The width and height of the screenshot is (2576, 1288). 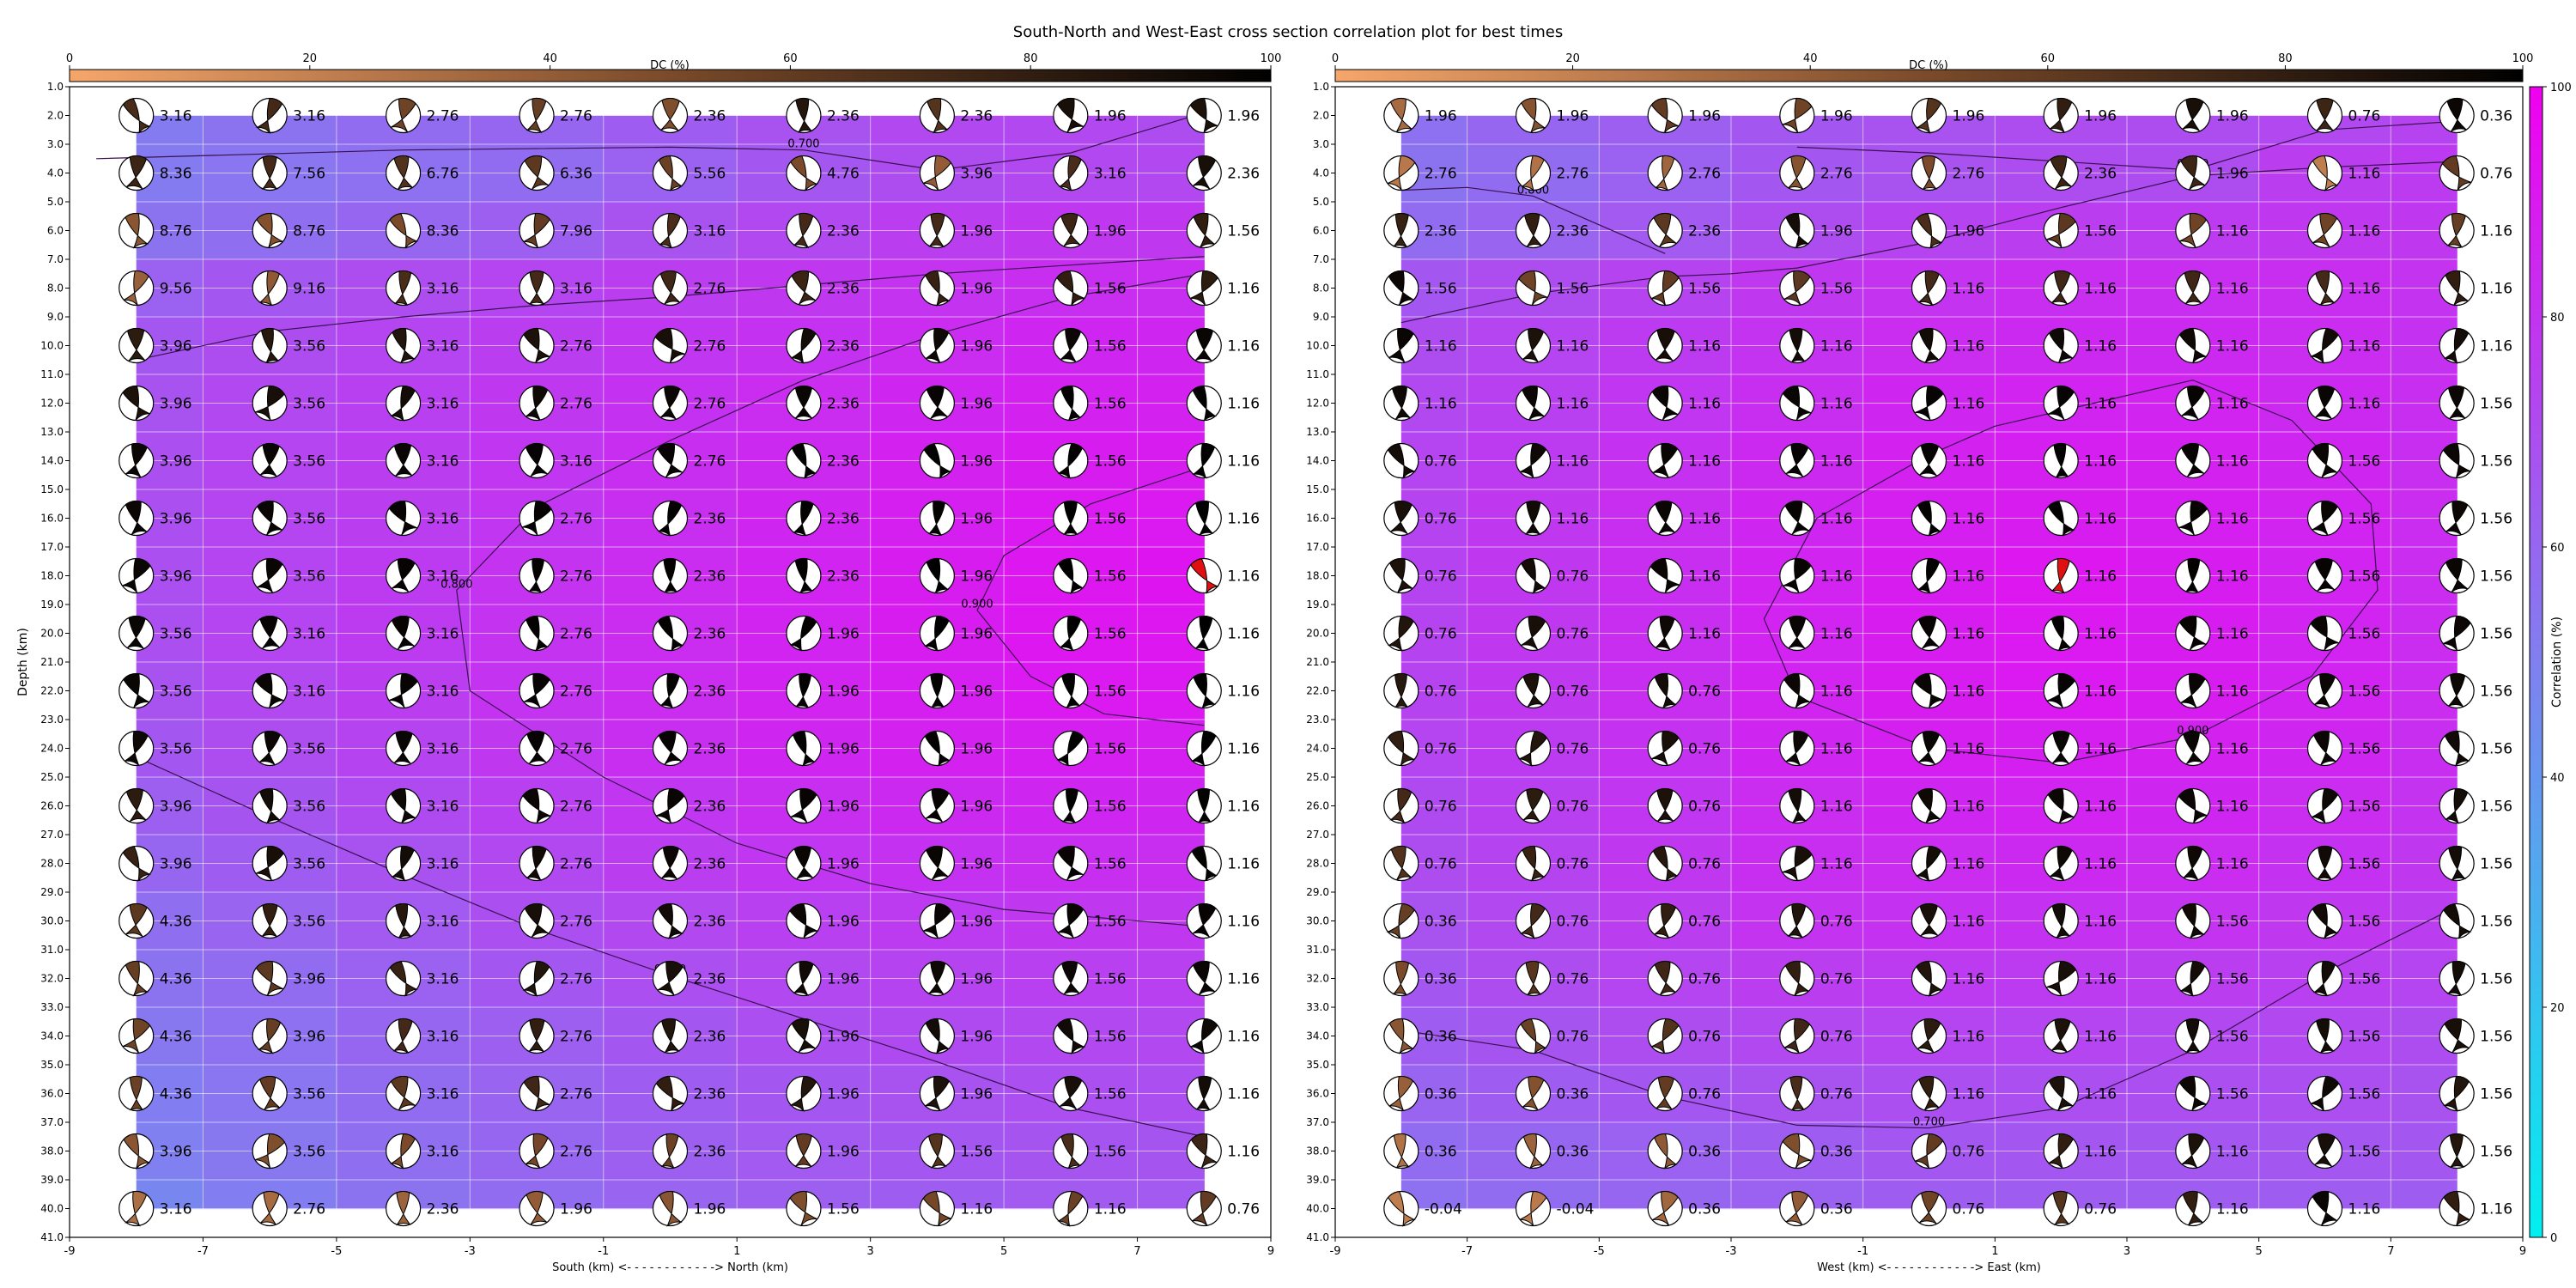 I want to click on x-tick-label: 3, so click(x=870, y=1251).